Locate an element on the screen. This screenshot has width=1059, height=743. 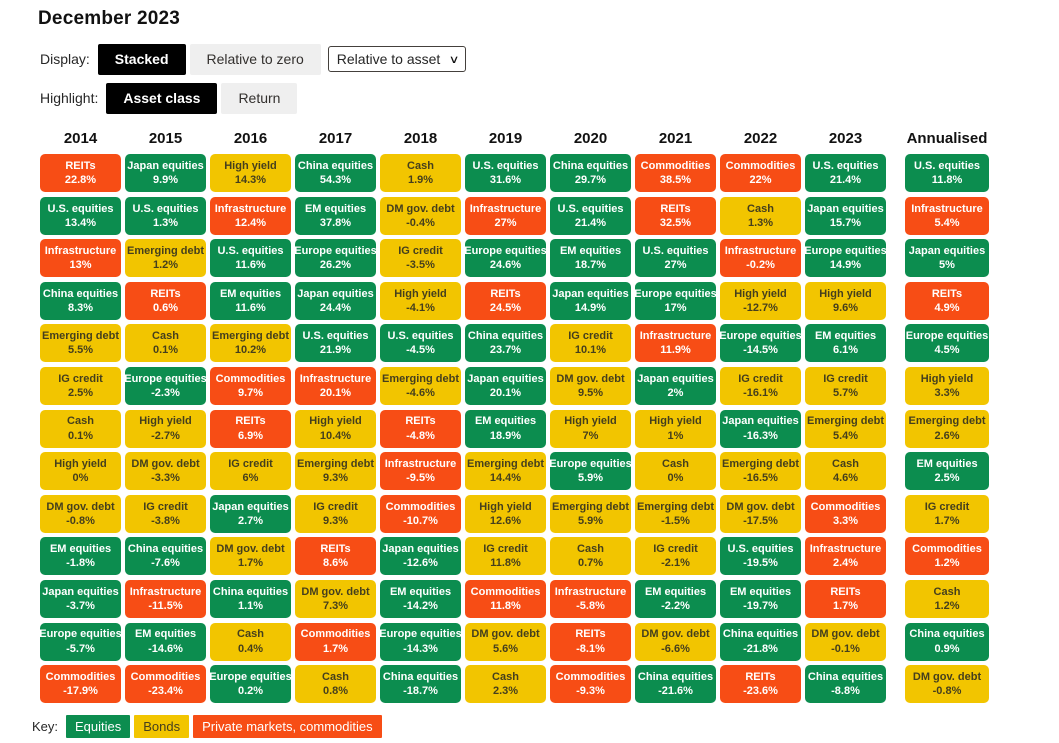
return-cell-2020-cash: Cash 0.7% is located at coordinates (590, 556).